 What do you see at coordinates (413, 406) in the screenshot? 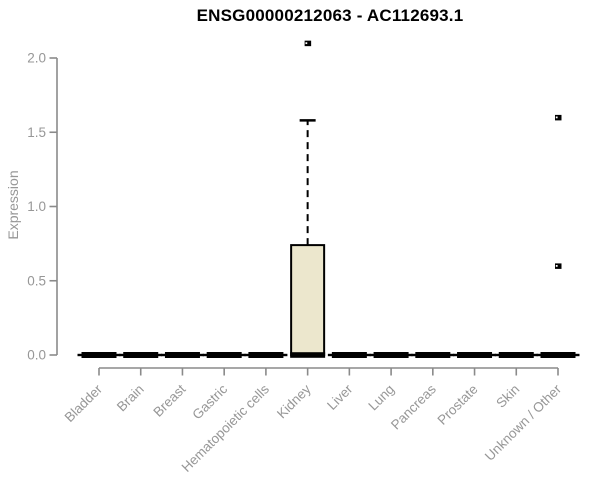
I see `x-tick-label: Pancreas` at bounding box center [413, 406].